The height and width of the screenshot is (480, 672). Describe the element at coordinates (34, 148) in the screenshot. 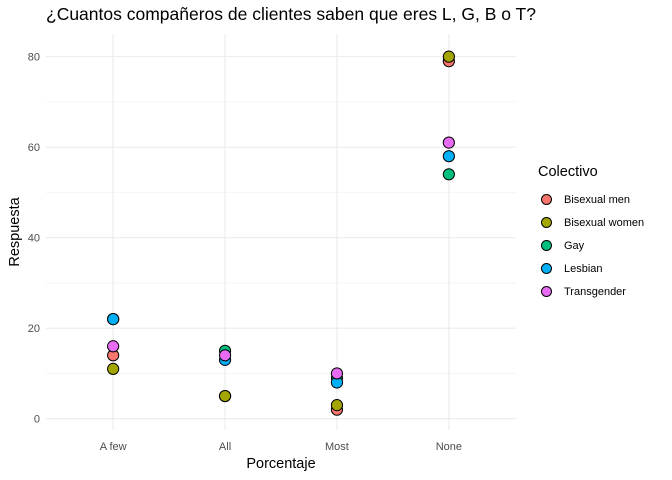

I see `y-tick-label: 60` at that location.